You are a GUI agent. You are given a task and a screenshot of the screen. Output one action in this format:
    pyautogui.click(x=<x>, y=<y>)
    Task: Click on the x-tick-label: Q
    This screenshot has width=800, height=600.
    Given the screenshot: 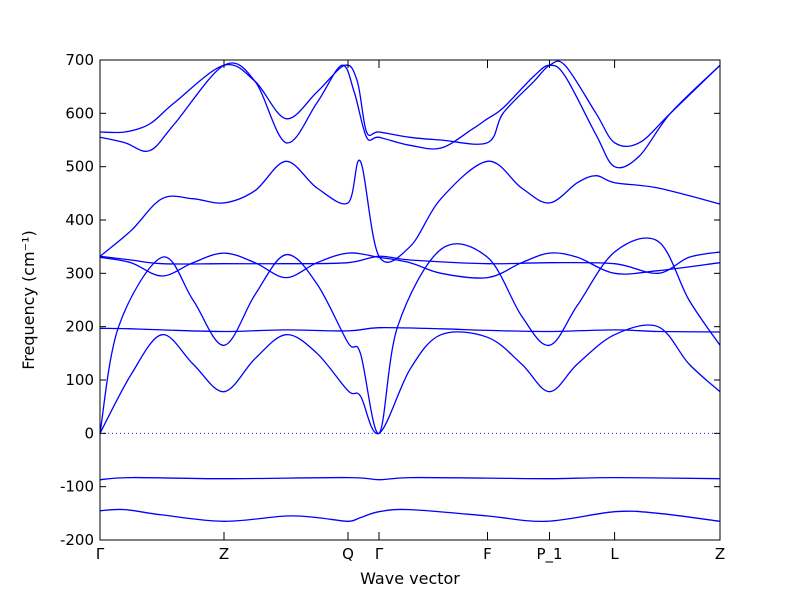 What is the action you would take?
    pyautogui.click(x=348, y=554)
    